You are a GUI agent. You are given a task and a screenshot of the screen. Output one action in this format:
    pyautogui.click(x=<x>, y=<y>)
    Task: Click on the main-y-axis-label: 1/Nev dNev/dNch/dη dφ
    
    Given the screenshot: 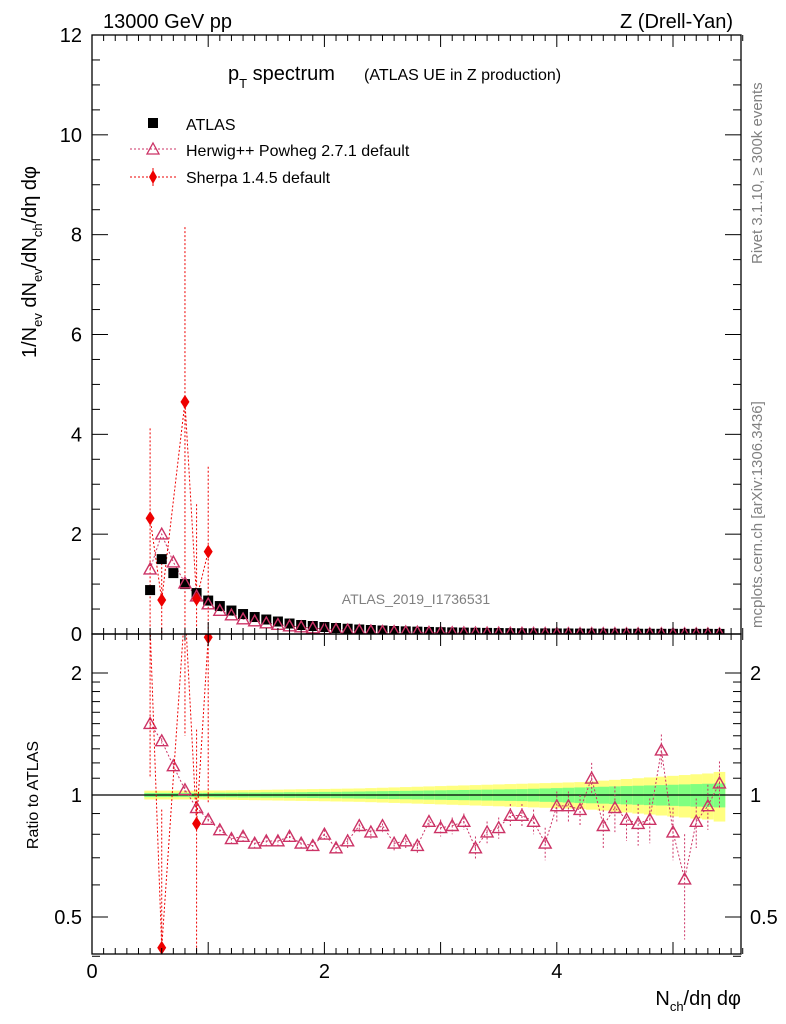 What is the action you would take?
    pyautogui.click(x=32, y=262)
    